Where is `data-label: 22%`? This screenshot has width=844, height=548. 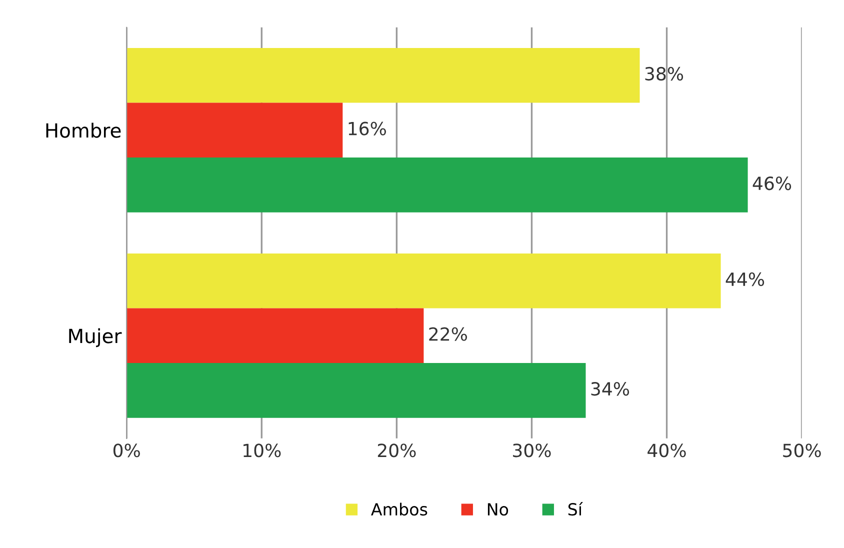 data-label: 22% is located at coordinates (448, 334).